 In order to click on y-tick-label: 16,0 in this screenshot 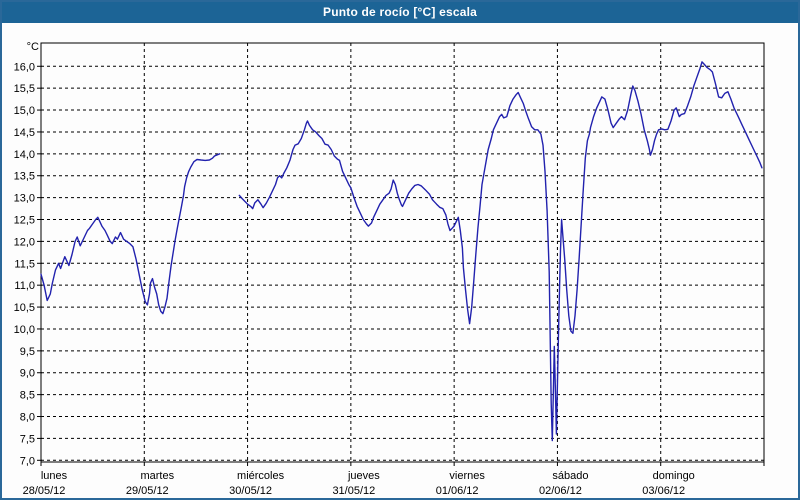, I will do `click(24, 67)`.